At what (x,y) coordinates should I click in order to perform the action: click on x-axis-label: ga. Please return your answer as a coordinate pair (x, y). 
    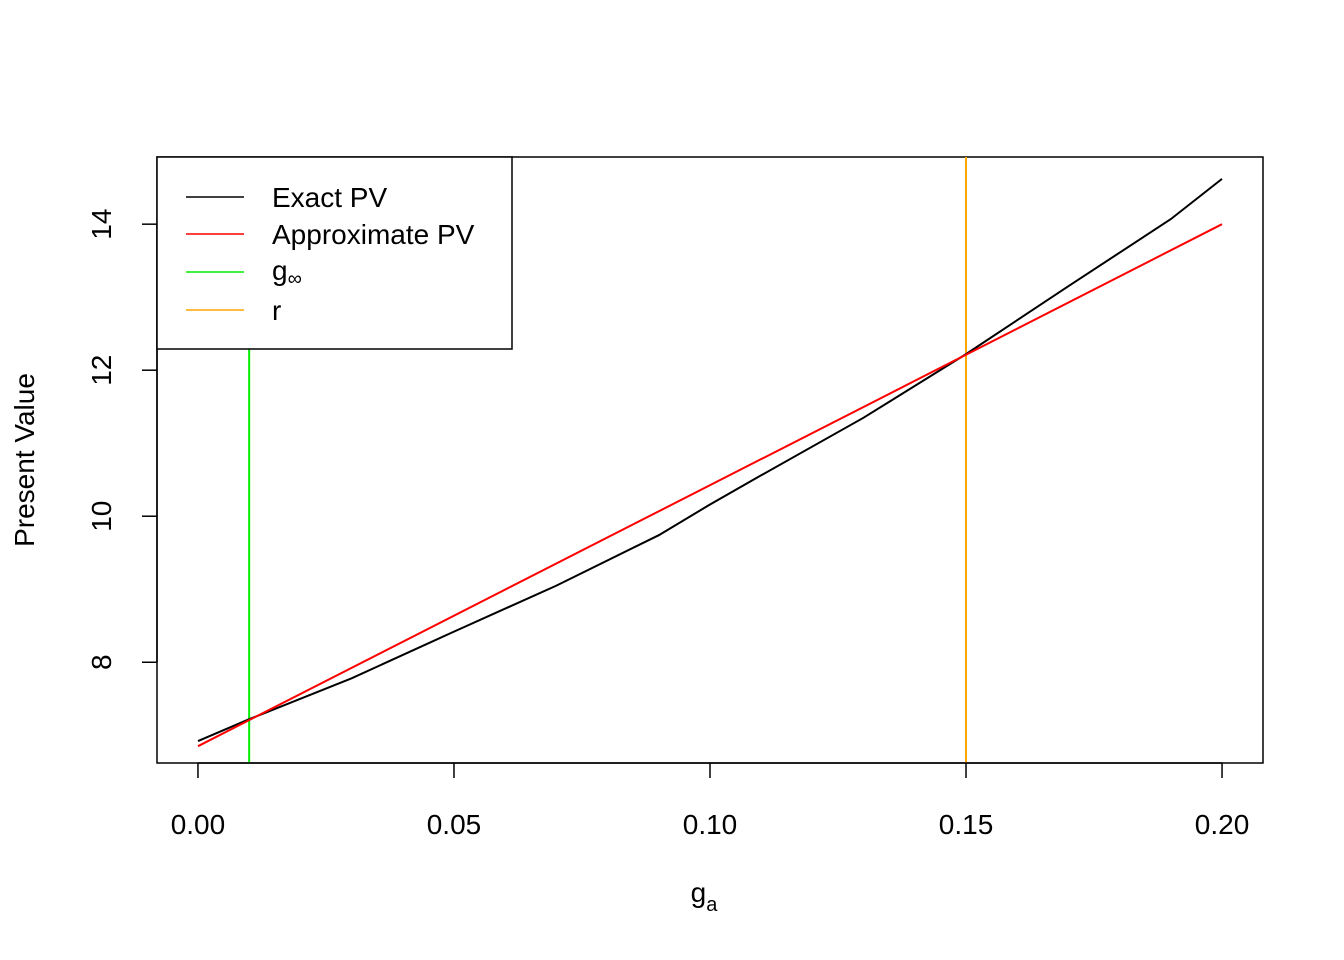
    Looking at the image, I should click on (705, 896).